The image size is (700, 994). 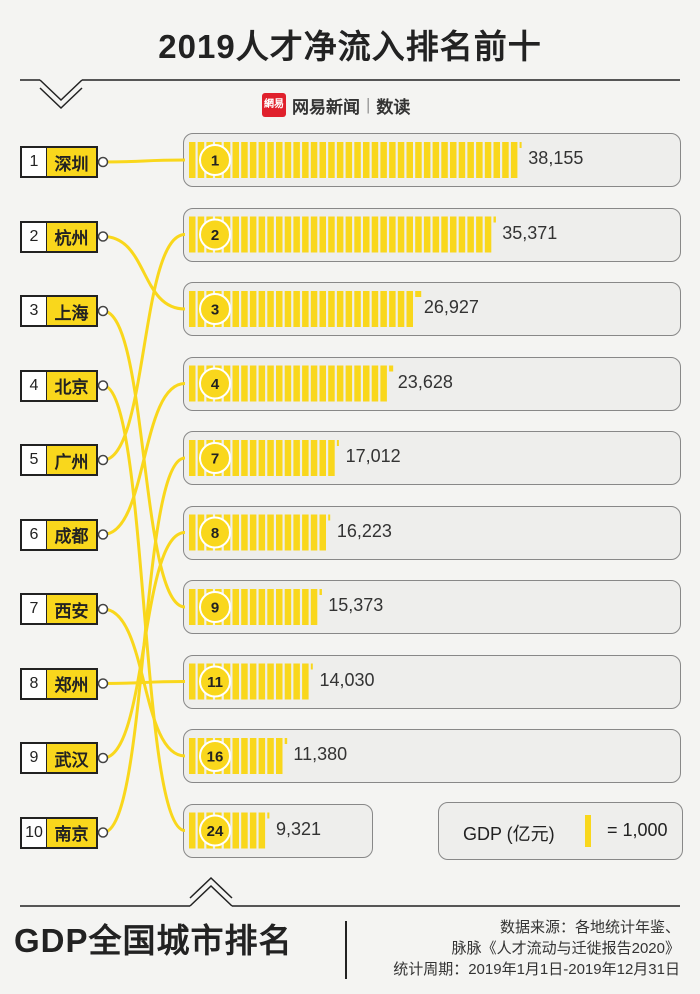 I want to click on bar-value-label: 17,012, so click(x=373, y=456).